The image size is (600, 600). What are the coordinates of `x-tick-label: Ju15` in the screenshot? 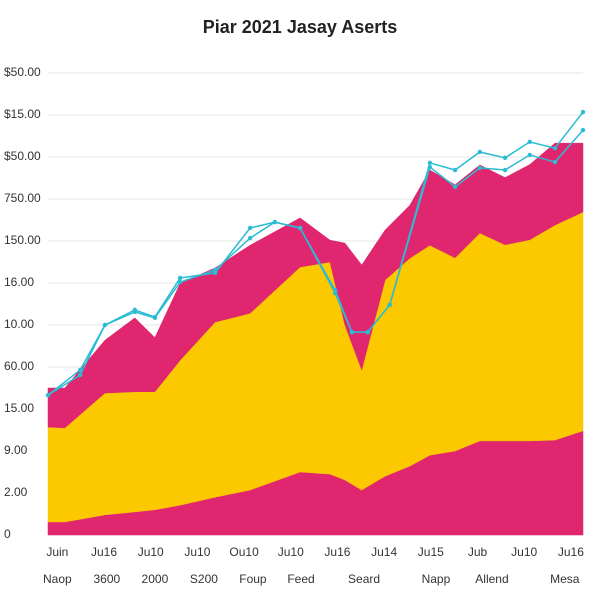 It's located at (431, 552).